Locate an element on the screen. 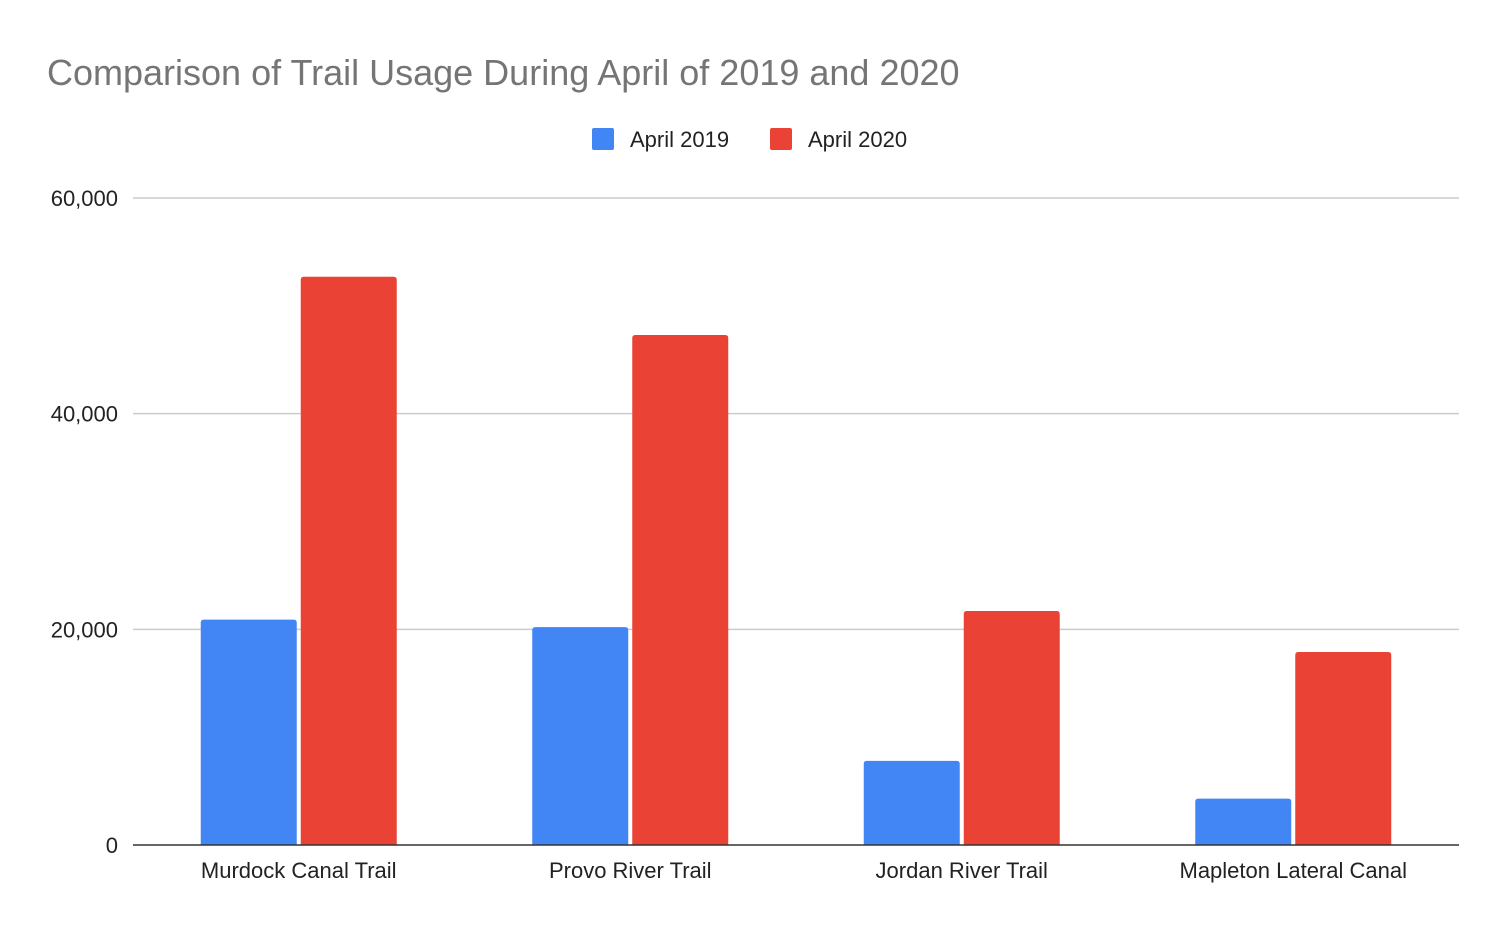 Image resolution: width=1506 pixels, height=932 pixels. legend-label: April 2019 is located at coordinates (679, 139).